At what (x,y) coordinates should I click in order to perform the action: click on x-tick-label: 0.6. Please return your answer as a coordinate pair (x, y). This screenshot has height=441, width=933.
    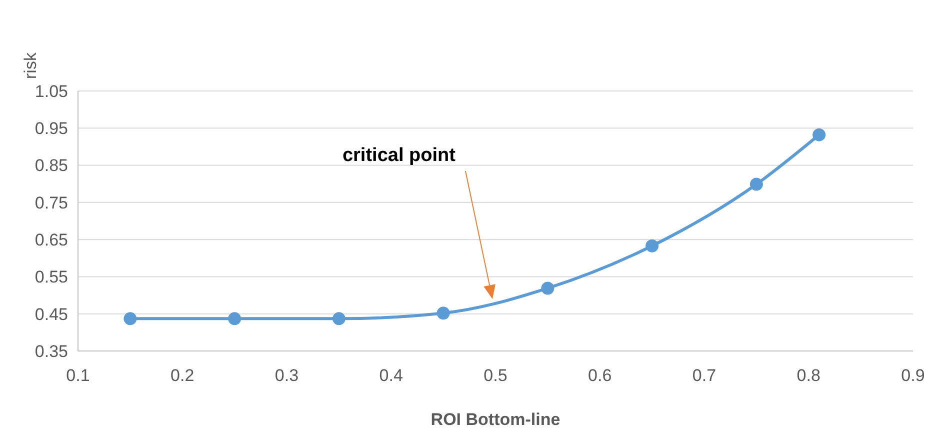
    Looking at the image, I should click on (600, 375).